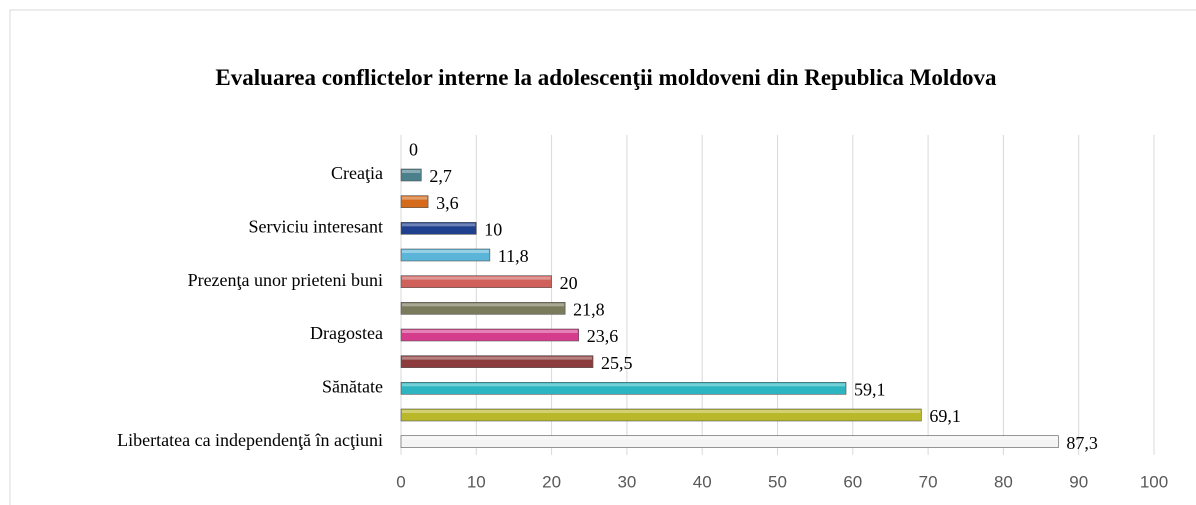 The height and width of the screenshot is (505, 1196). I want to click on data-label: 69,1, so click(945, 416).